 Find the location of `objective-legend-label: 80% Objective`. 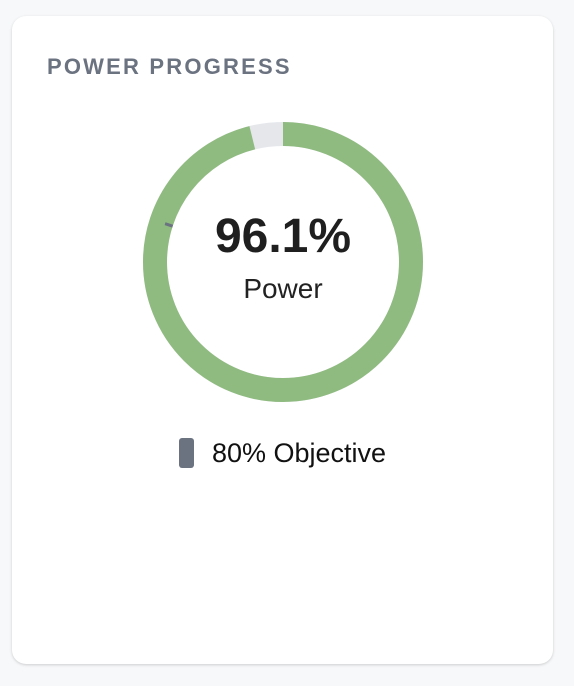

objective-legend-label: 80% Objective is located at coordinates (299, 452).